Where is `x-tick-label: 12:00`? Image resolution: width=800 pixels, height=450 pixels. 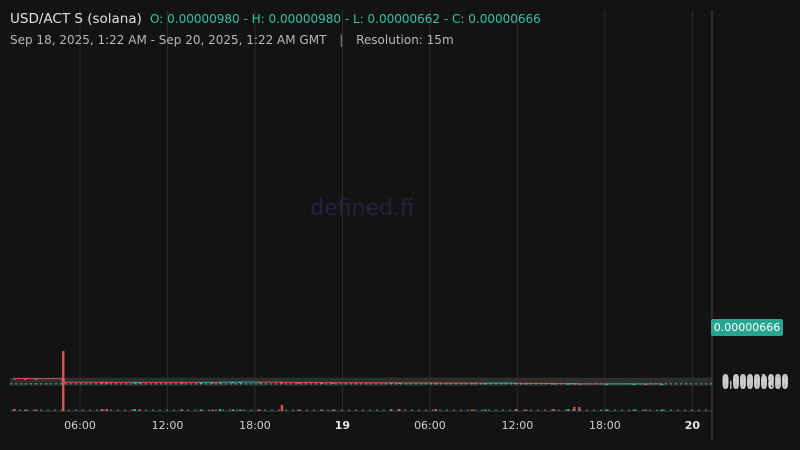
x-tick-label: 12:00 is located at coordinates (518, 425).